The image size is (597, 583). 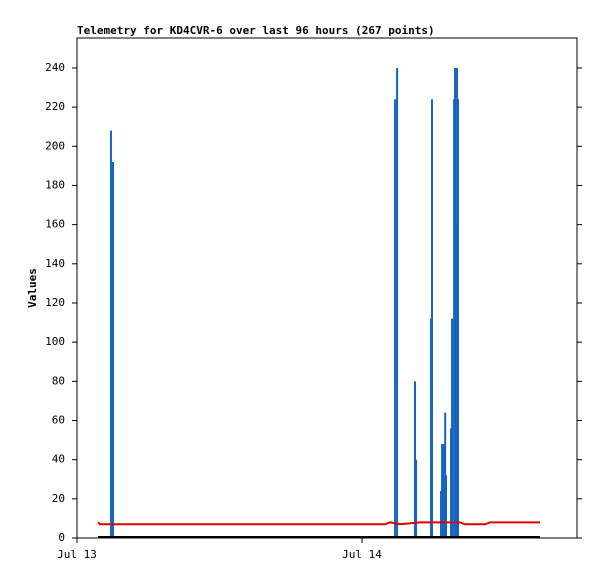 I want to click on y-tick-label: 240, so click(x=55, y=67).